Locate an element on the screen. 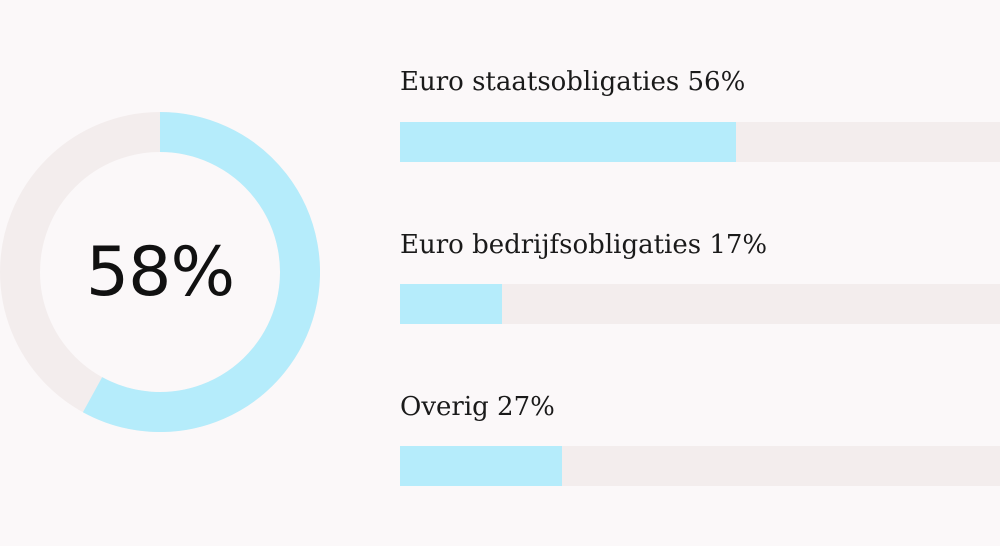 This screenshot has height=546, width=1000. bar-row-euro-staatsobligaties: Euro staatsobligaties 56% is located at coordinates (700, 114).